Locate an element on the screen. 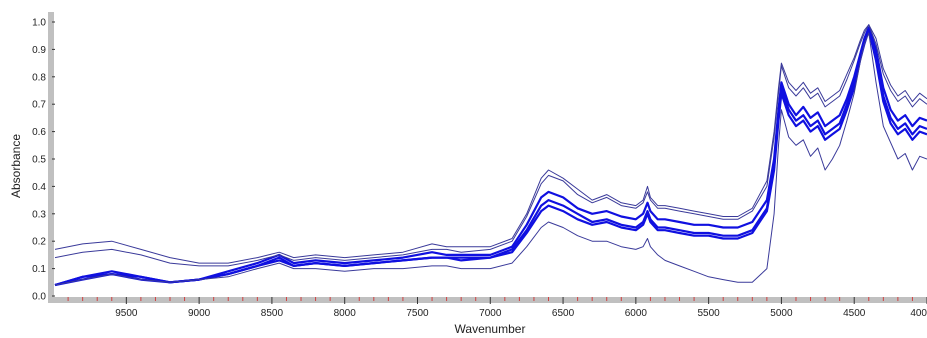 This screenshot has width=927, height=338. y-tick-label: 1.0 is located at coordinates (39, 23).